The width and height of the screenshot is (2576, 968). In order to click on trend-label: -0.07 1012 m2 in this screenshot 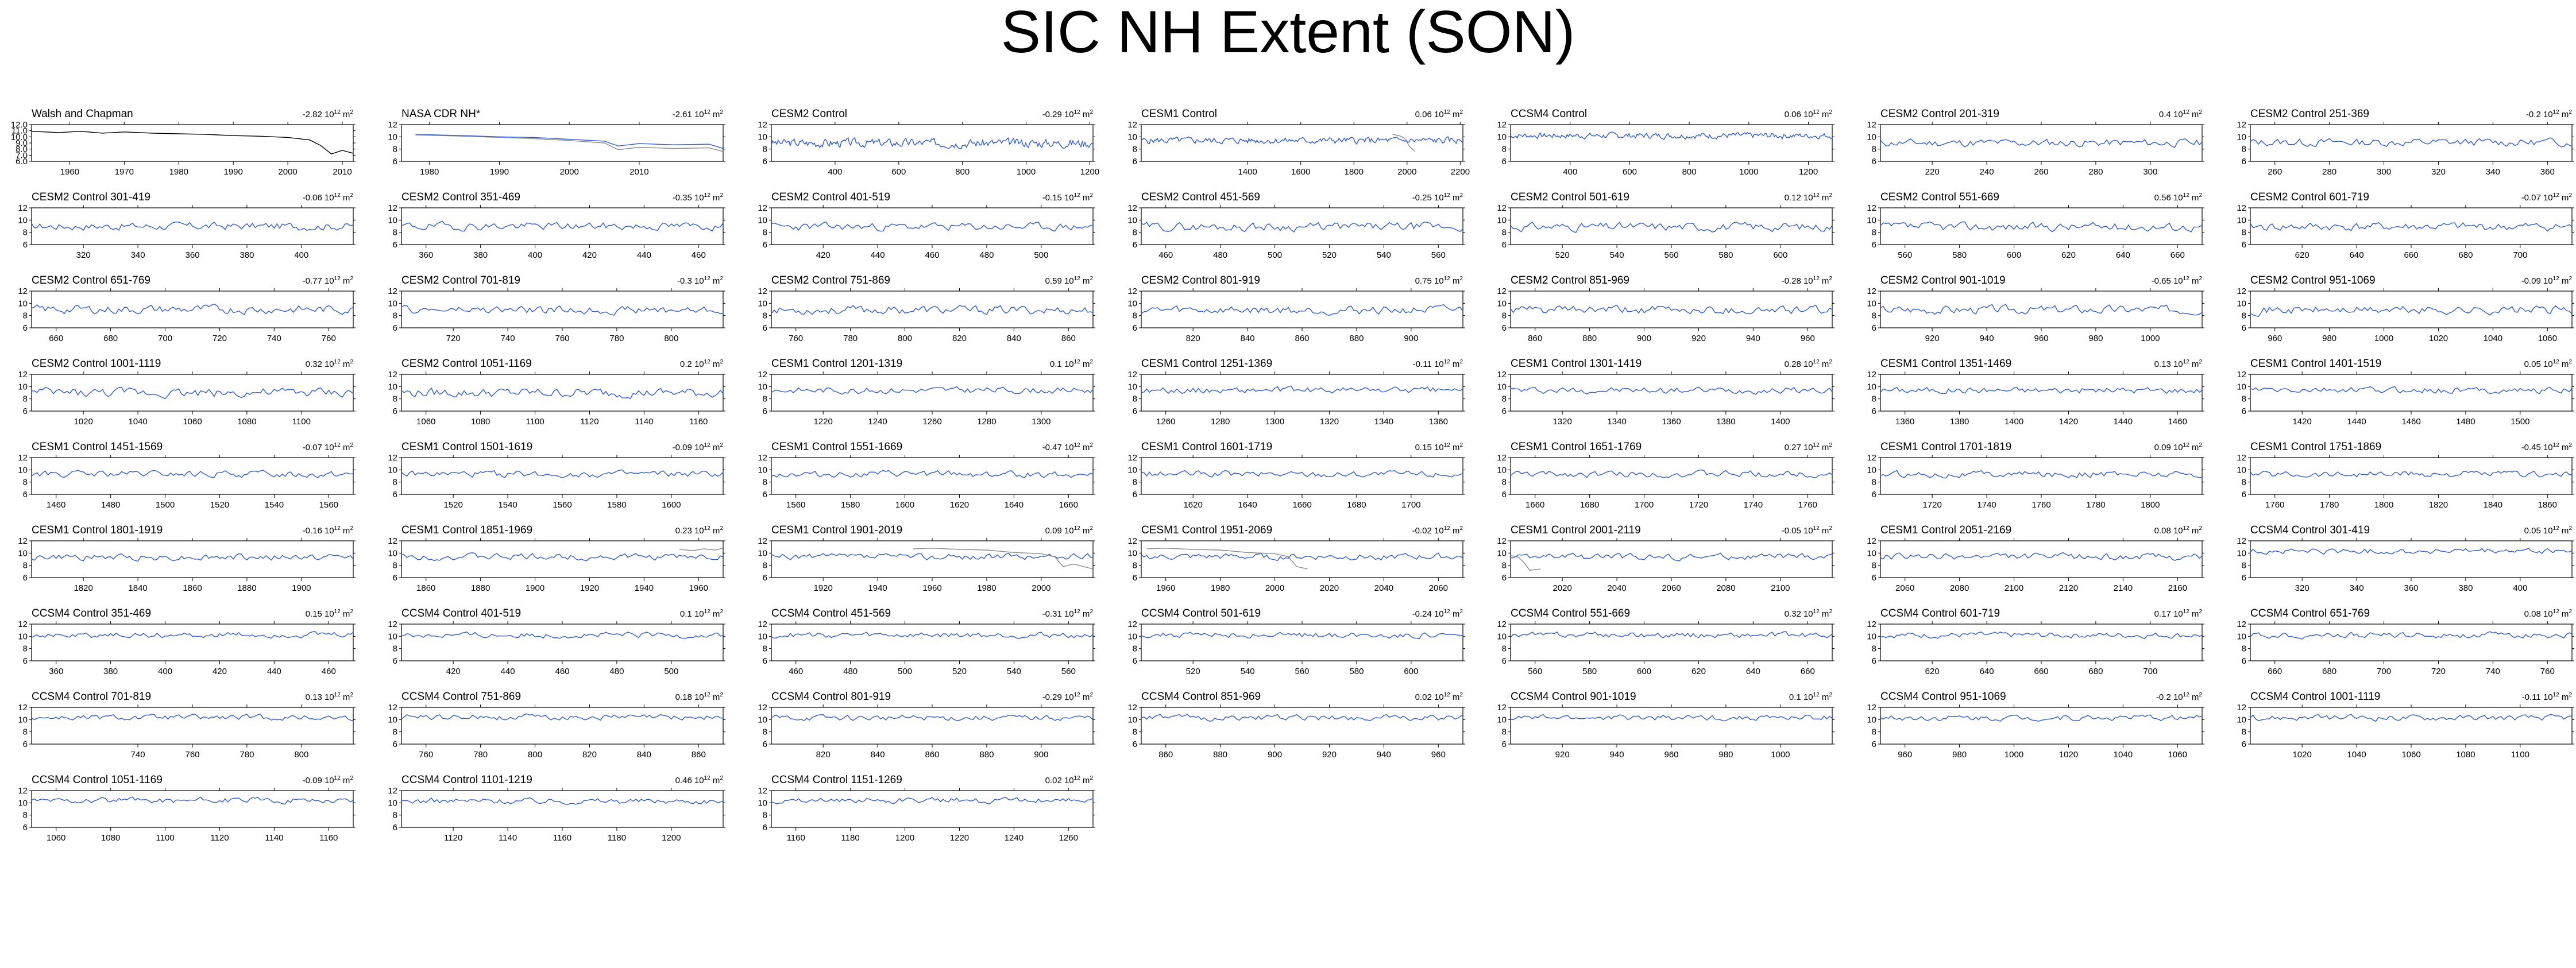, I will do `click(328, 447)`.